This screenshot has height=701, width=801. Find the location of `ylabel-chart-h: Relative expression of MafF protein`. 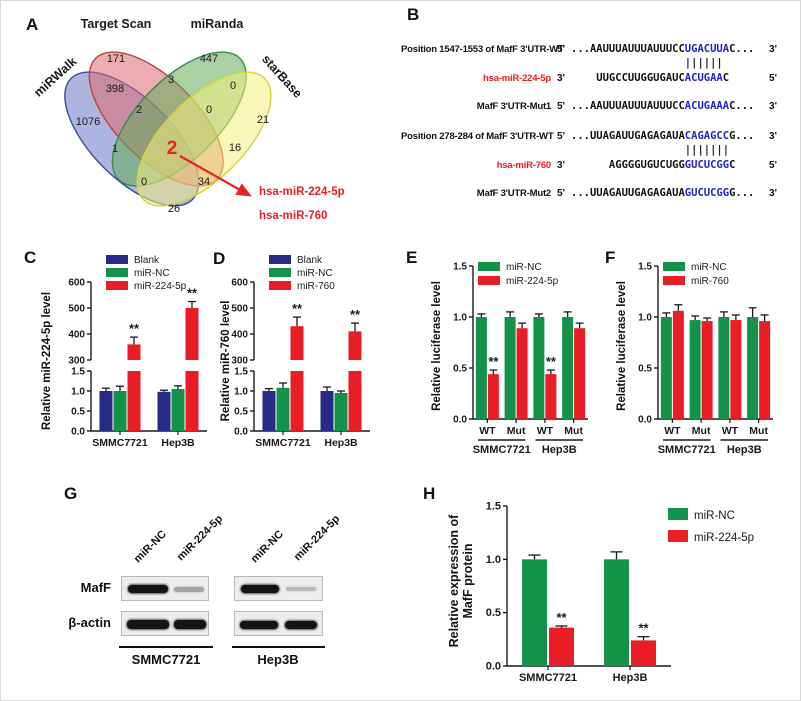

ylabel-chart-h: Relative expression of MafF protein is located at coordinates (461, 581).